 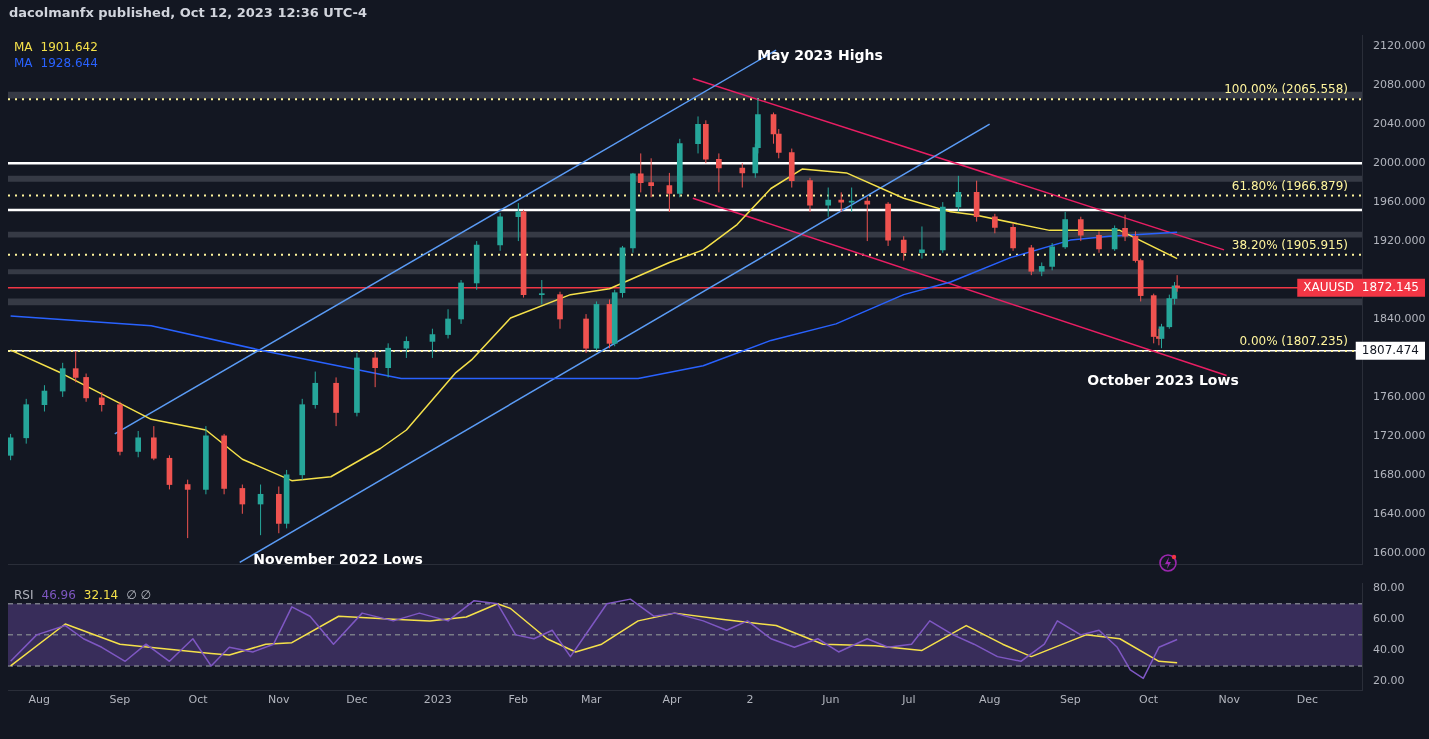 What do you see at coordinates (1399, 240) in the screenshot?
I see `y-tick-label: 1920.000` at bounding box center [1399, 240].